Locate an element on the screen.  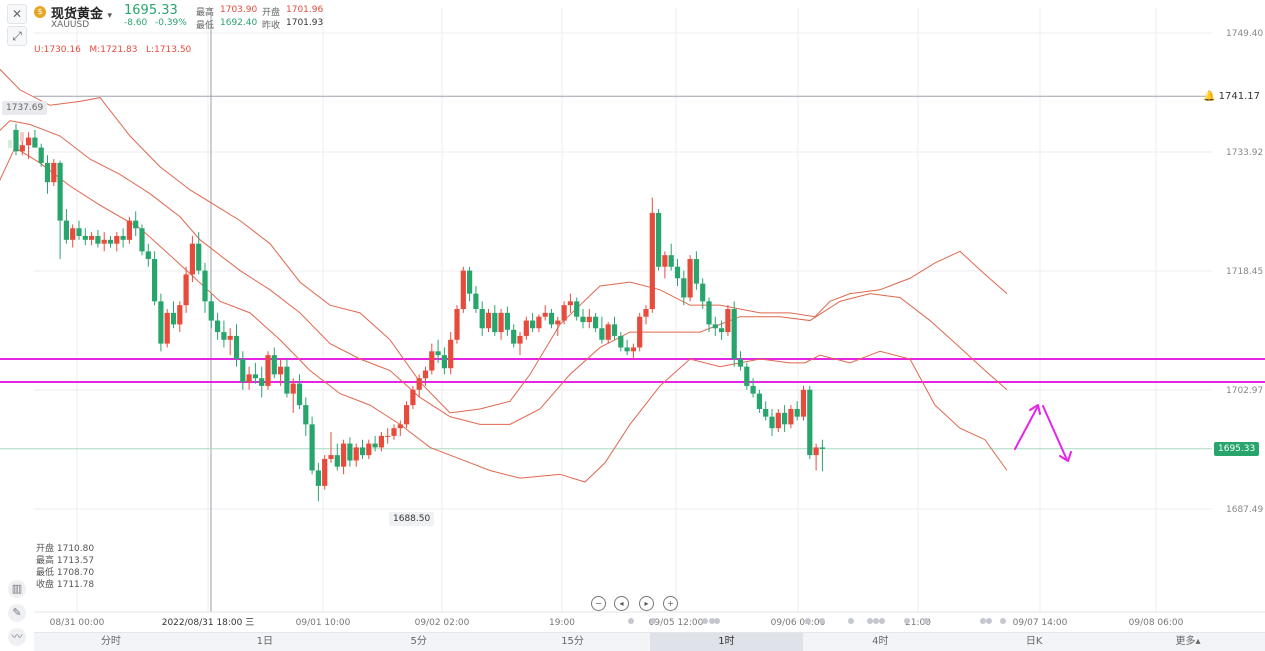
projection-arrowhead-up is located at coordinates (1035, 409).